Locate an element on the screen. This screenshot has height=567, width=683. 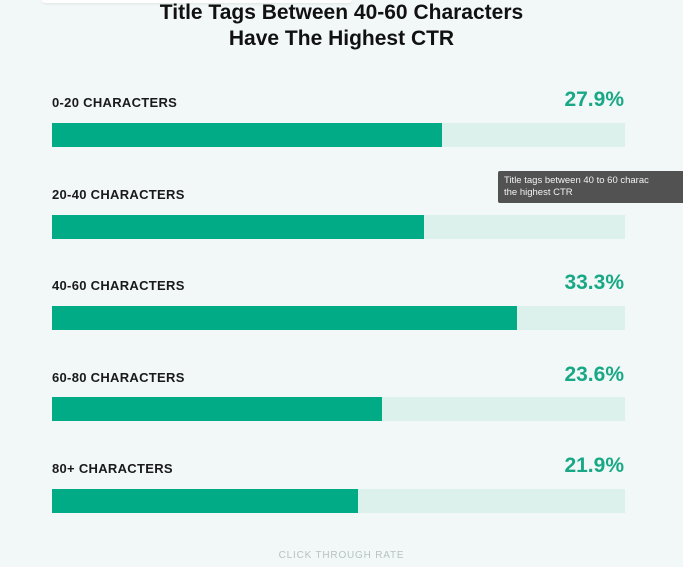
category-label: 60-80 CHARACTERS is located at coordinates (118, 377).